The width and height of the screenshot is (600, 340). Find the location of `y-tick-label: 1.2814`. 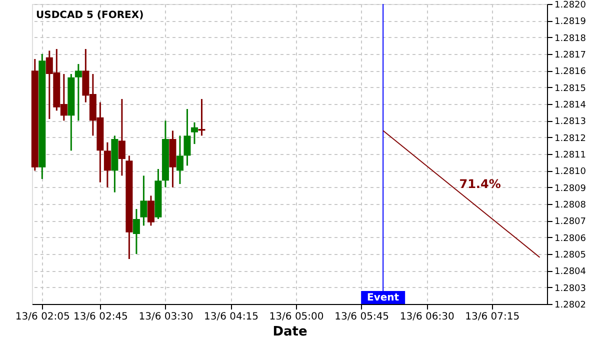

y-tick-label: 1.2814 is located at coordinates (570, 105).